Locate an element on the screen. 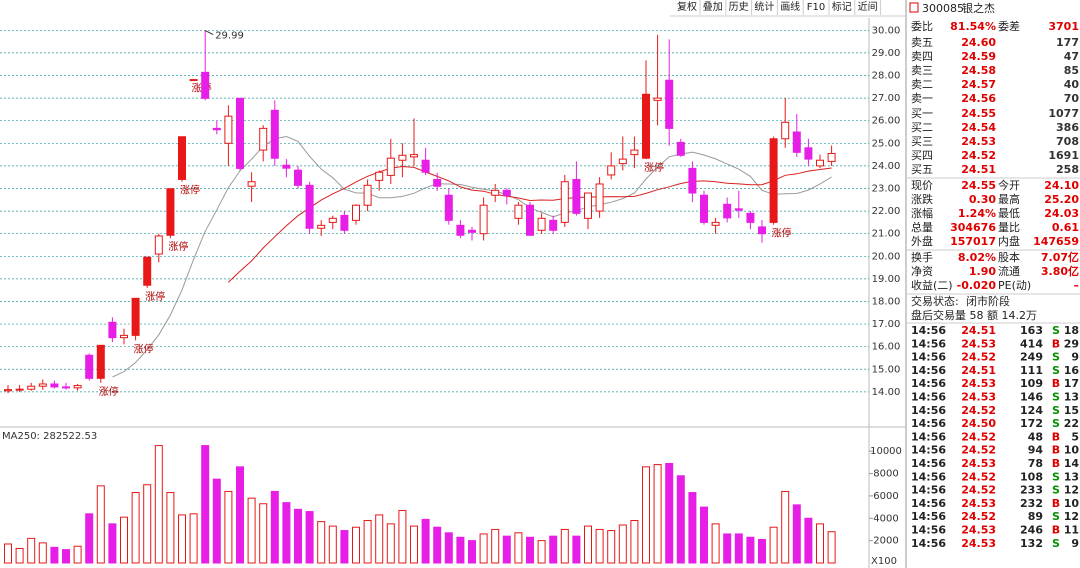  y-tick-label: 18.00 is located at coordinates (886, 301).